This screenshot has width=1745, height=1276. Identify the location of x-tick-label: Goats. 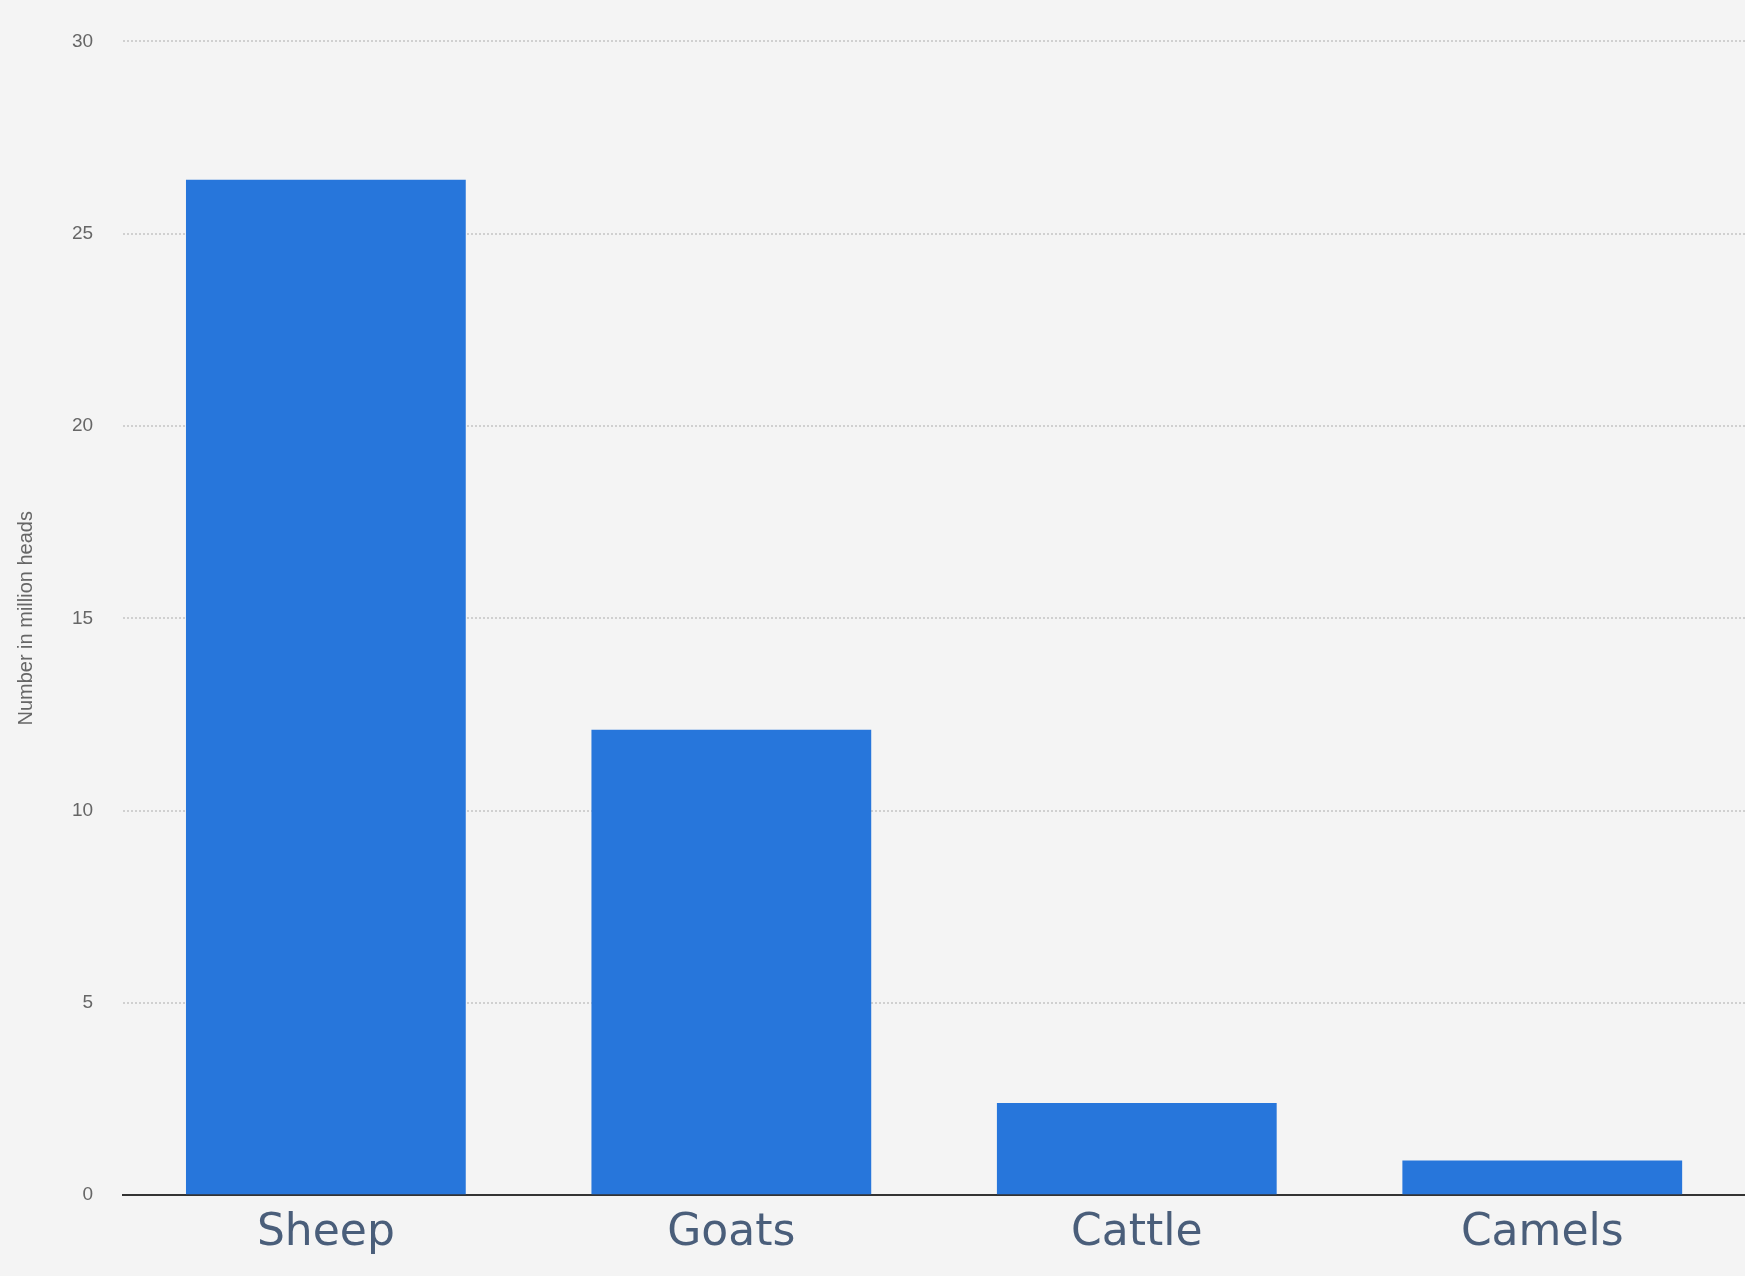
(731, 1230).